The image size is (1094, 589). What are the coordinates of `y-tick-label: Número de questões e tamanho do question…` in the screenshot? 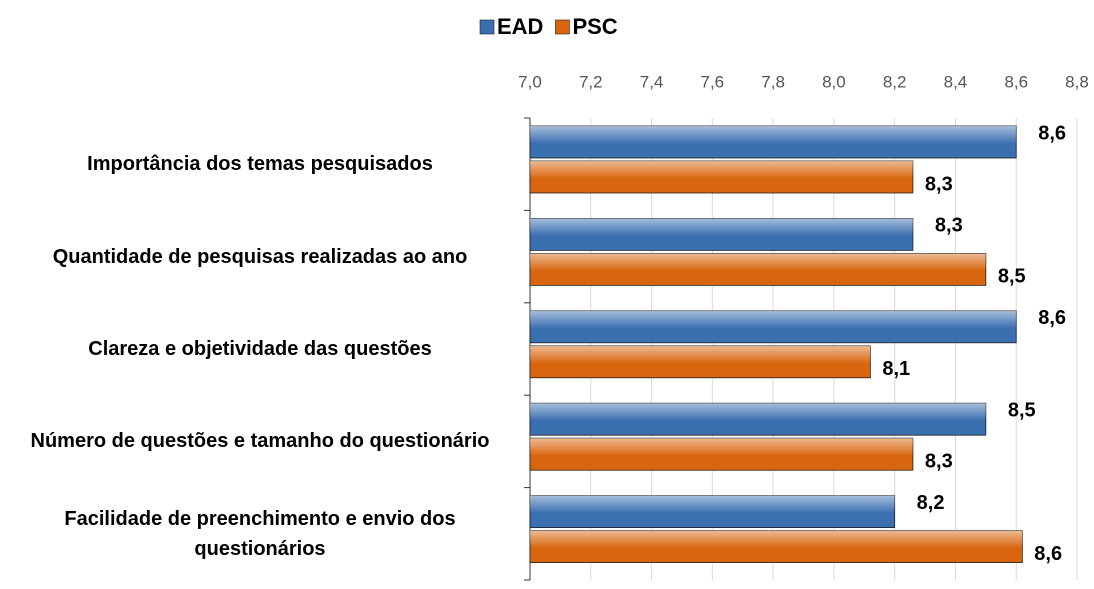 It's located at (260, 441).